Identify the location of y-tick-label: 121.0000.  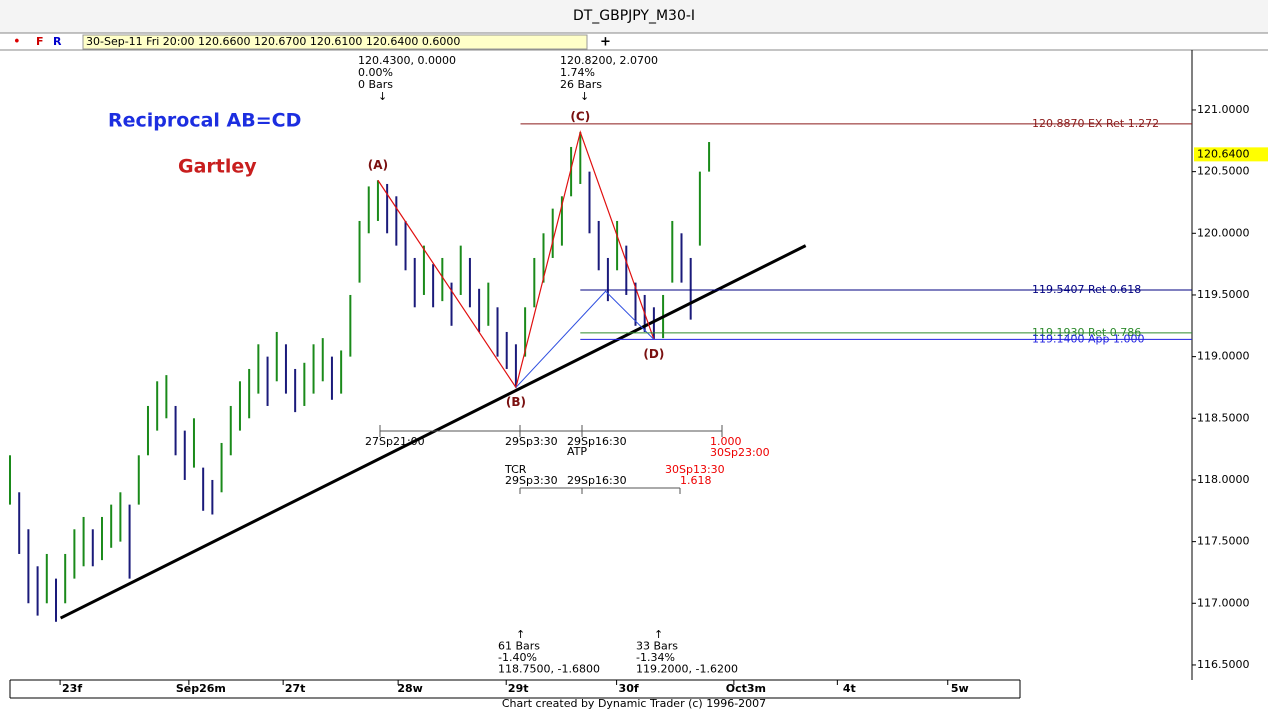
(1223, 109).